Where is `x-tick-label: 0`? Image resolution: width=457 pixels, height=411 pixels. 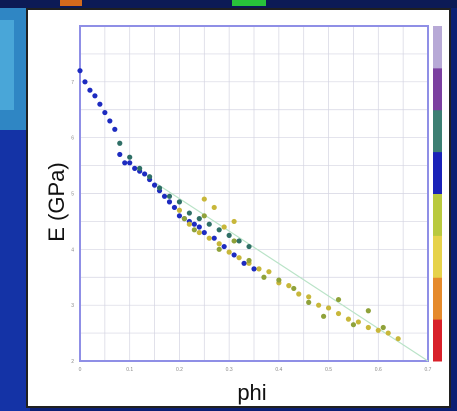 x-tick-label: 0 is located at coordinates (80, 370).